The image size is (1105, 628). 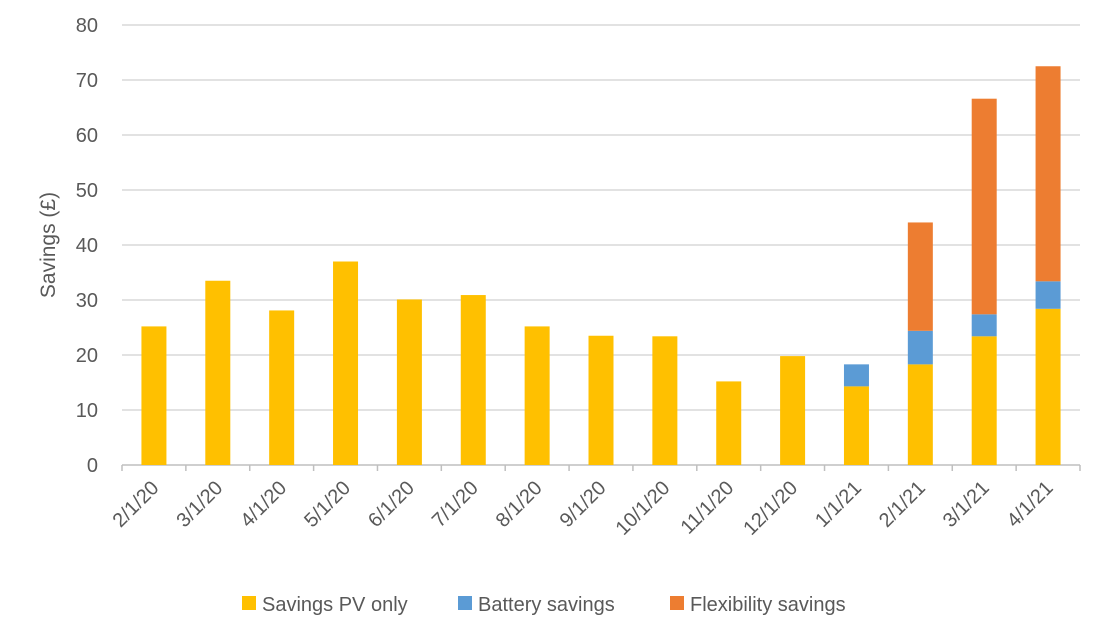 I want to click on x-tick-label: 5/1/20, so click(x=327, y=504).